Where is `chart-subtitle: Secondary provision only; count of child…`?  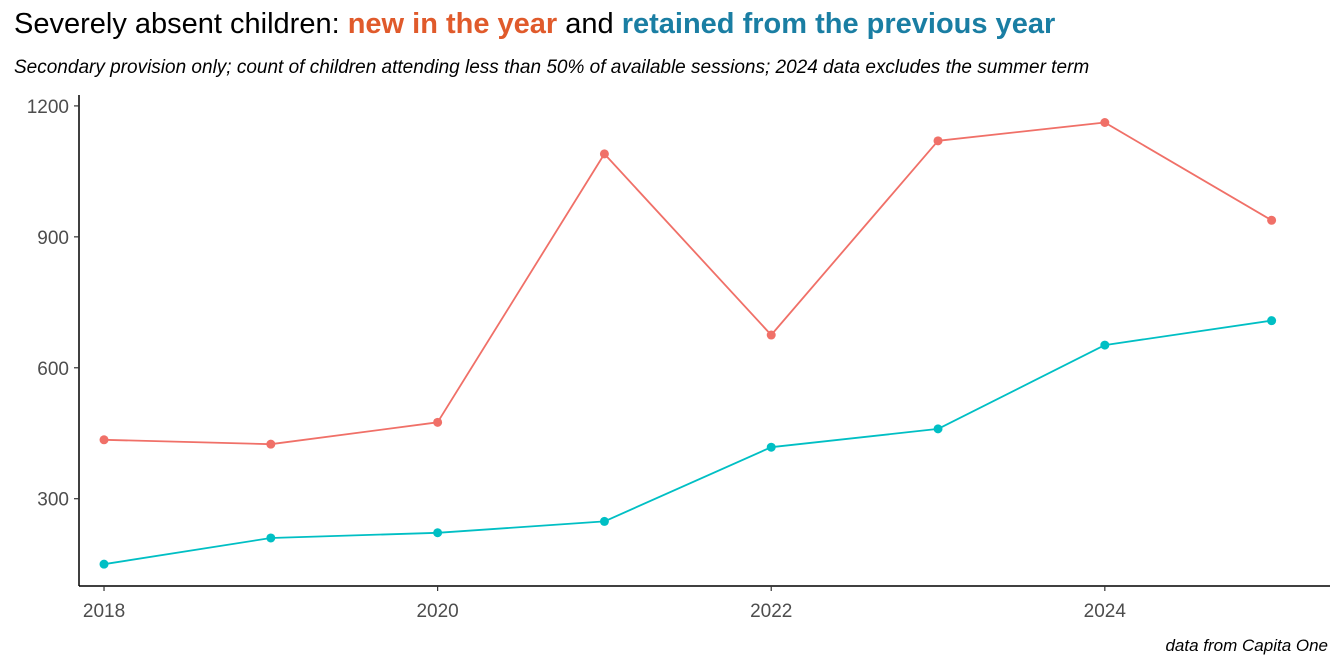
chart-subtitle: Secondary provision only; count of child… is located at coordinates (552, 67).